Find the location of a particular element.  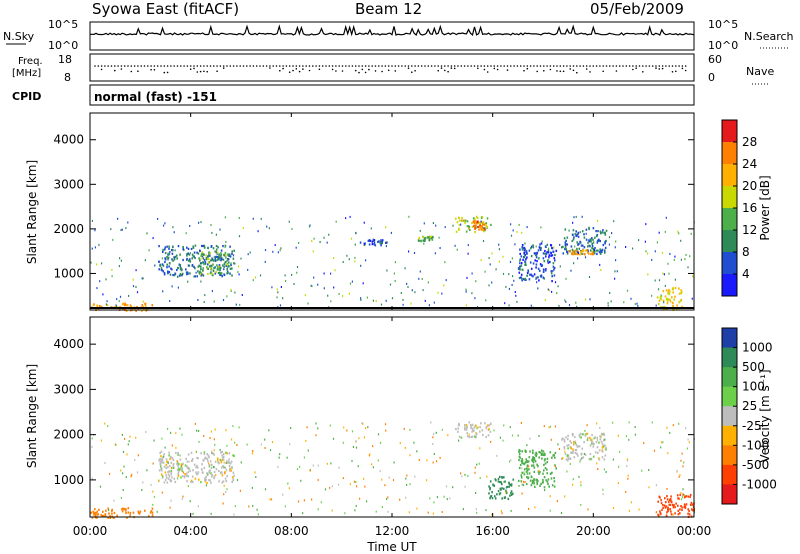

y-tick-label: 3000 is located at coordinates (68, 184).